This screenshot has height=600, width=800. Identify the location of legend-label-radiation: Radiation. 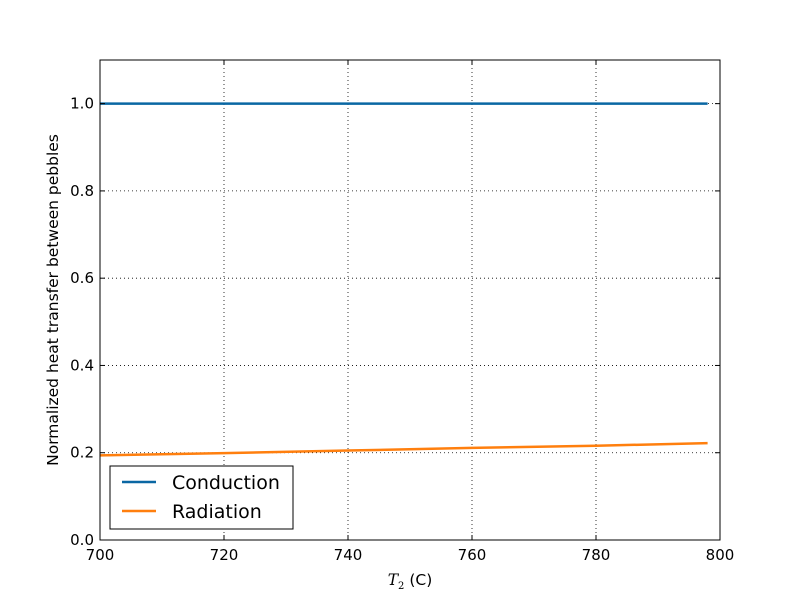
(217, 512).